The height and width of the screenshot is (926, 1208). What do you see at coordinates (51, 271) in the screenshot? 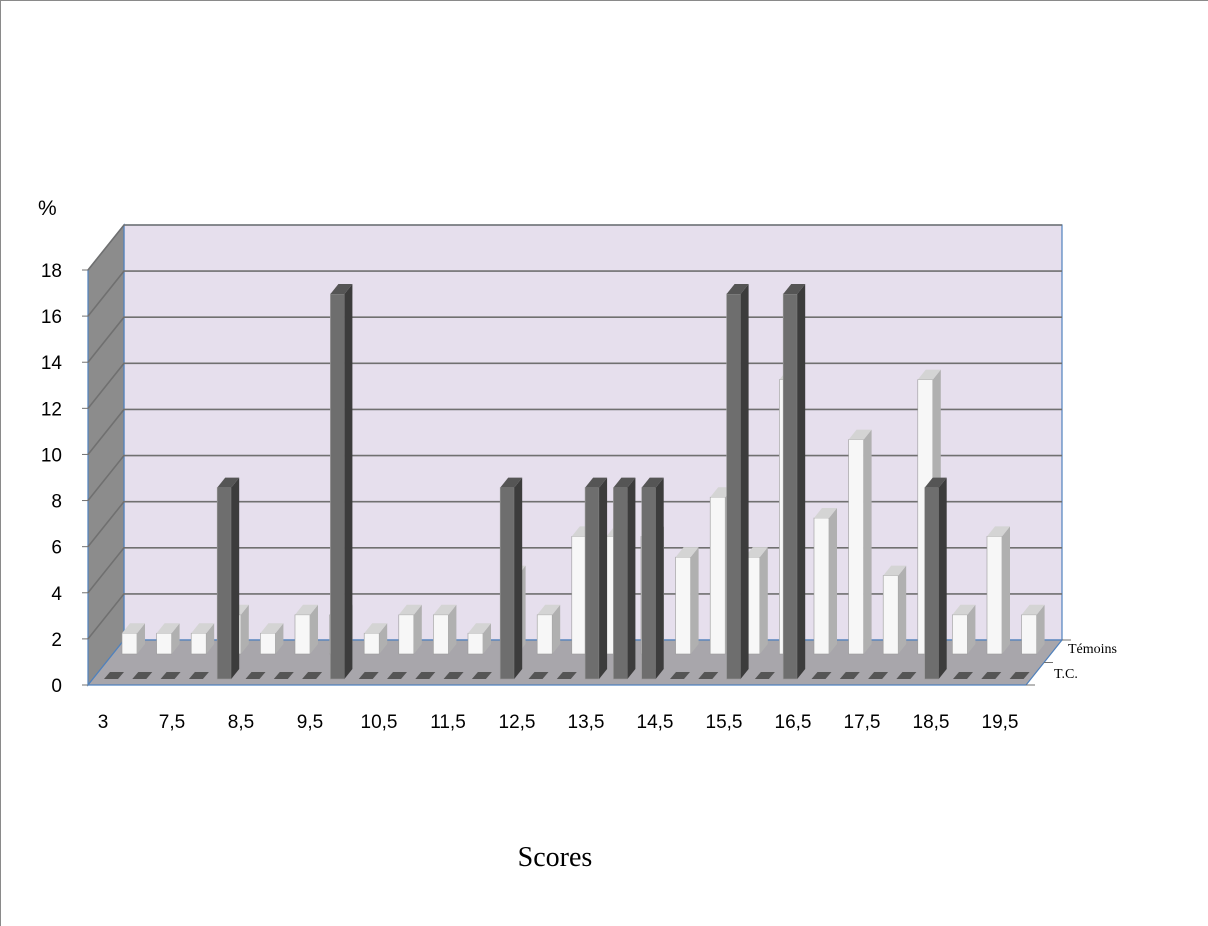
I see `y-tick-label-9: 18` at bounding box center [51, 271].